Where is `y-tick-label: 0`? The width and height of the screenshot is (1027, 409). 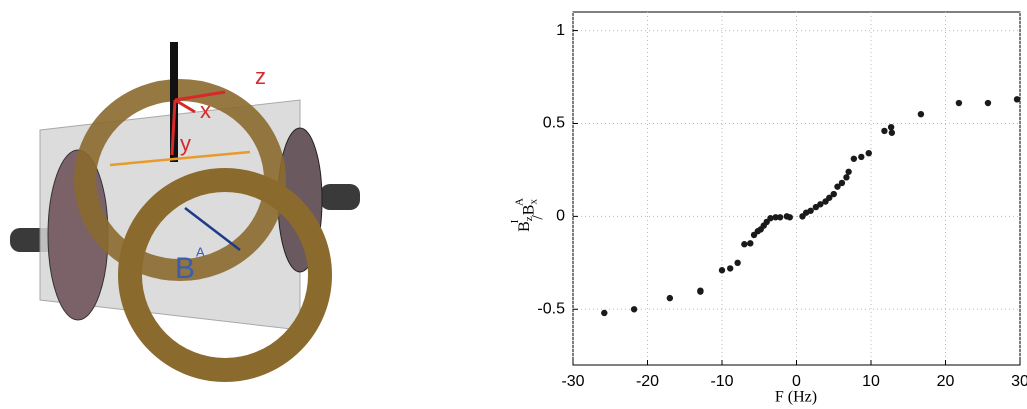
y-tick-label: 0 is located at coordinates (560, 216).